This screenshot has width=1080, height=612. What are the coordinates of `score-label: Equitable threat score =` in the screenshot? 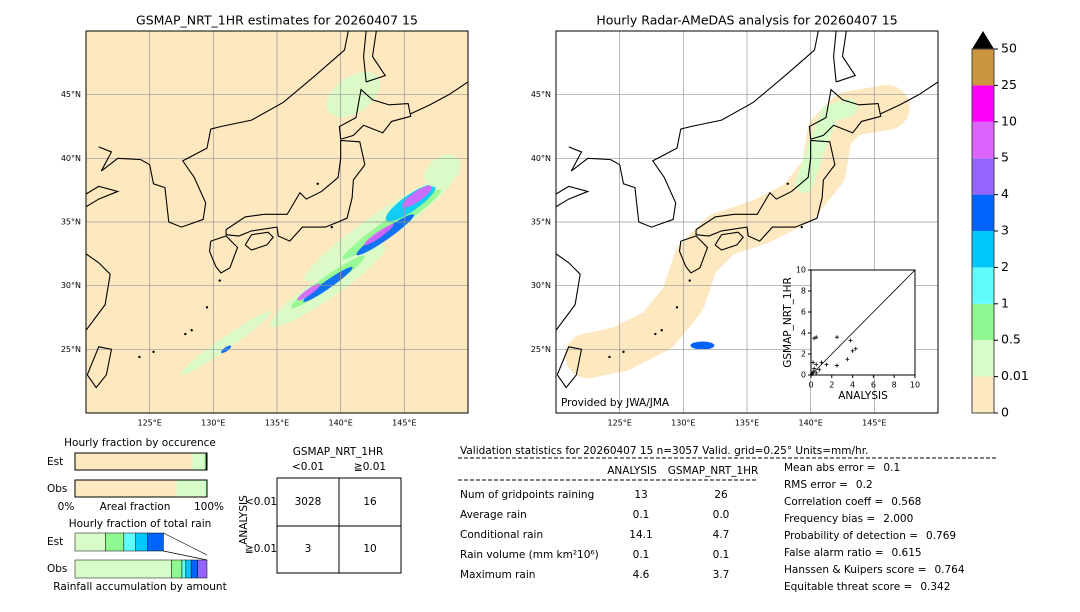 It's located at (848, 587).